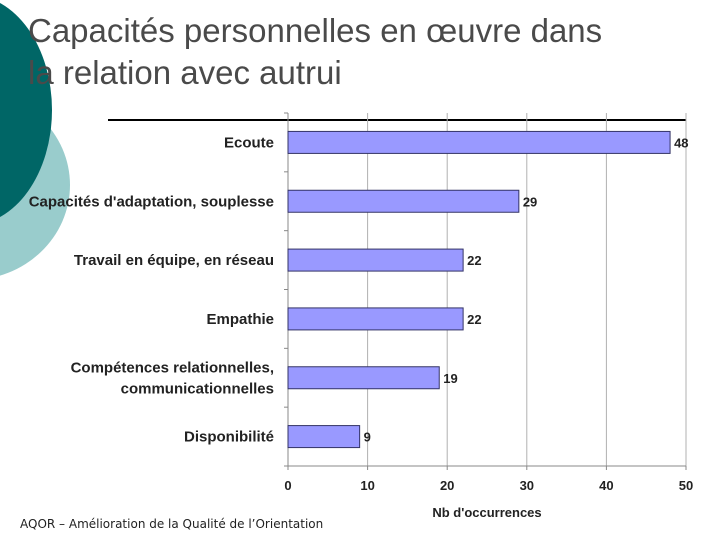 This screenshot has width=720, height=540. I want to click on x-tick-label: 30, so click(527, 485).